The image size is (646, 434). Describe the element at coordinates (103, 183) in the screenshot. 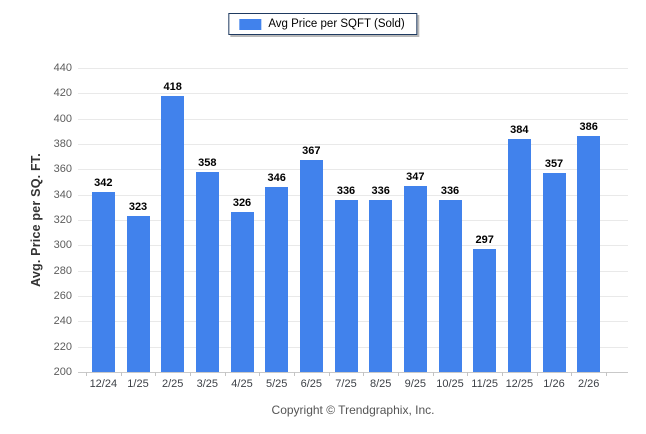

I see `bar-value-label: 342` at that location.